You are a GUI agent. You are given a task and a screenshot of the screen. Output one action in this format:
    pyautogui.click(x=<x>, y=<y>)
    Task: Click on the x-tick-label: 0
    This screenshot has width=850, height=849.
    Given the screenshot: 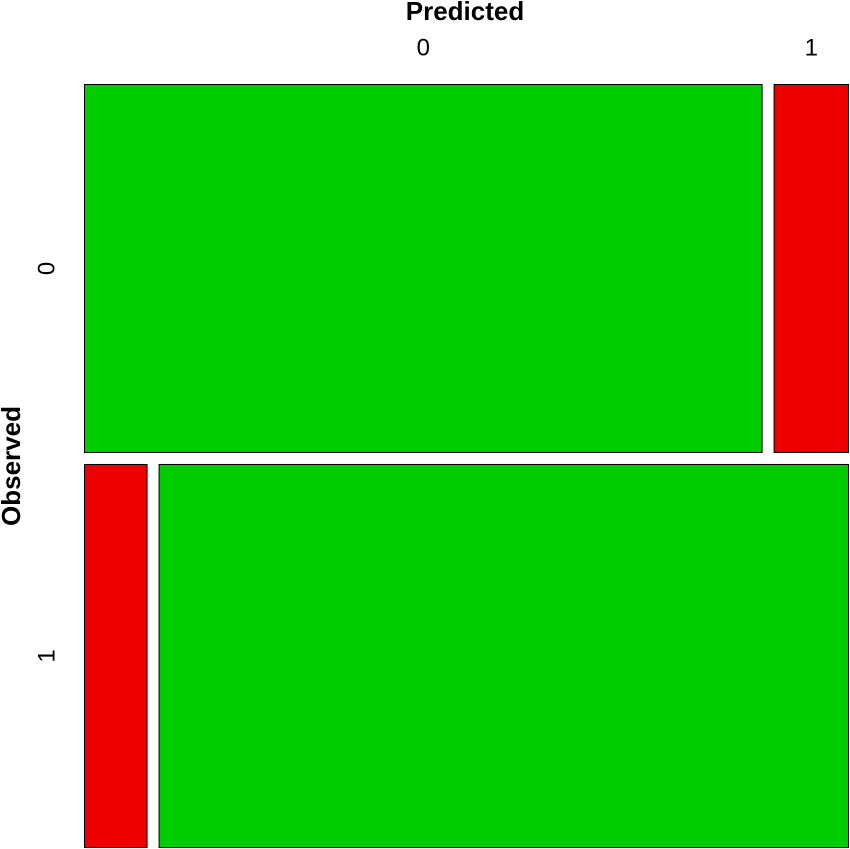 What is the action you would take?
    pyautogui.click(x=423, y=47)
    